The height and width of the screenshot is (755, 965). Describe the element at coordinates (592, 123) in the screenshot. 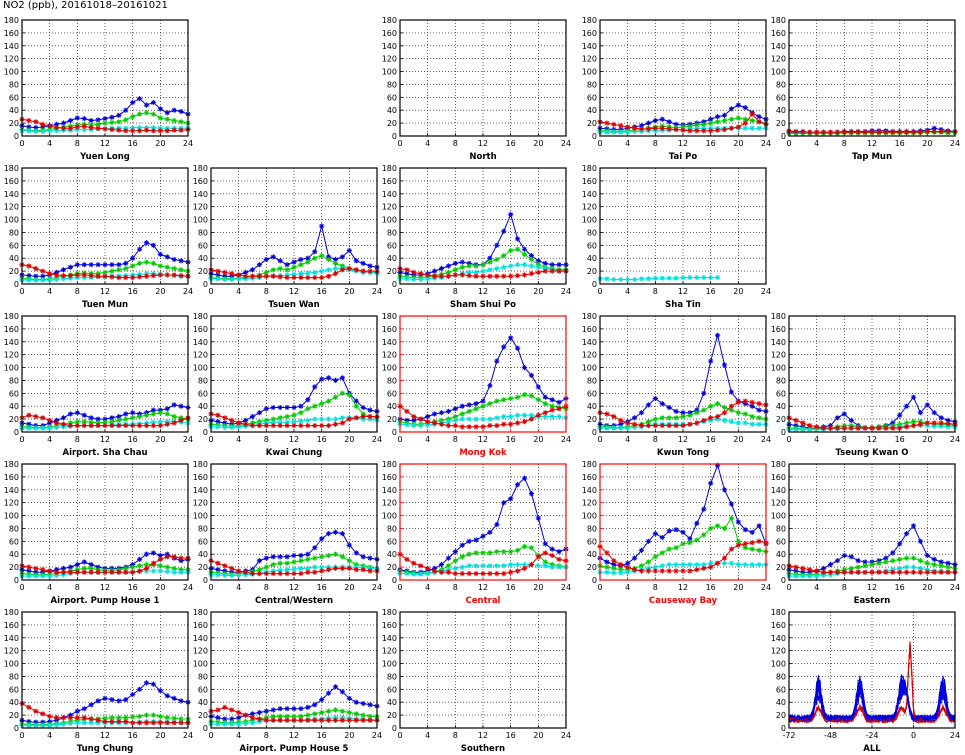

I see `y-tick-label: 20` at that location.